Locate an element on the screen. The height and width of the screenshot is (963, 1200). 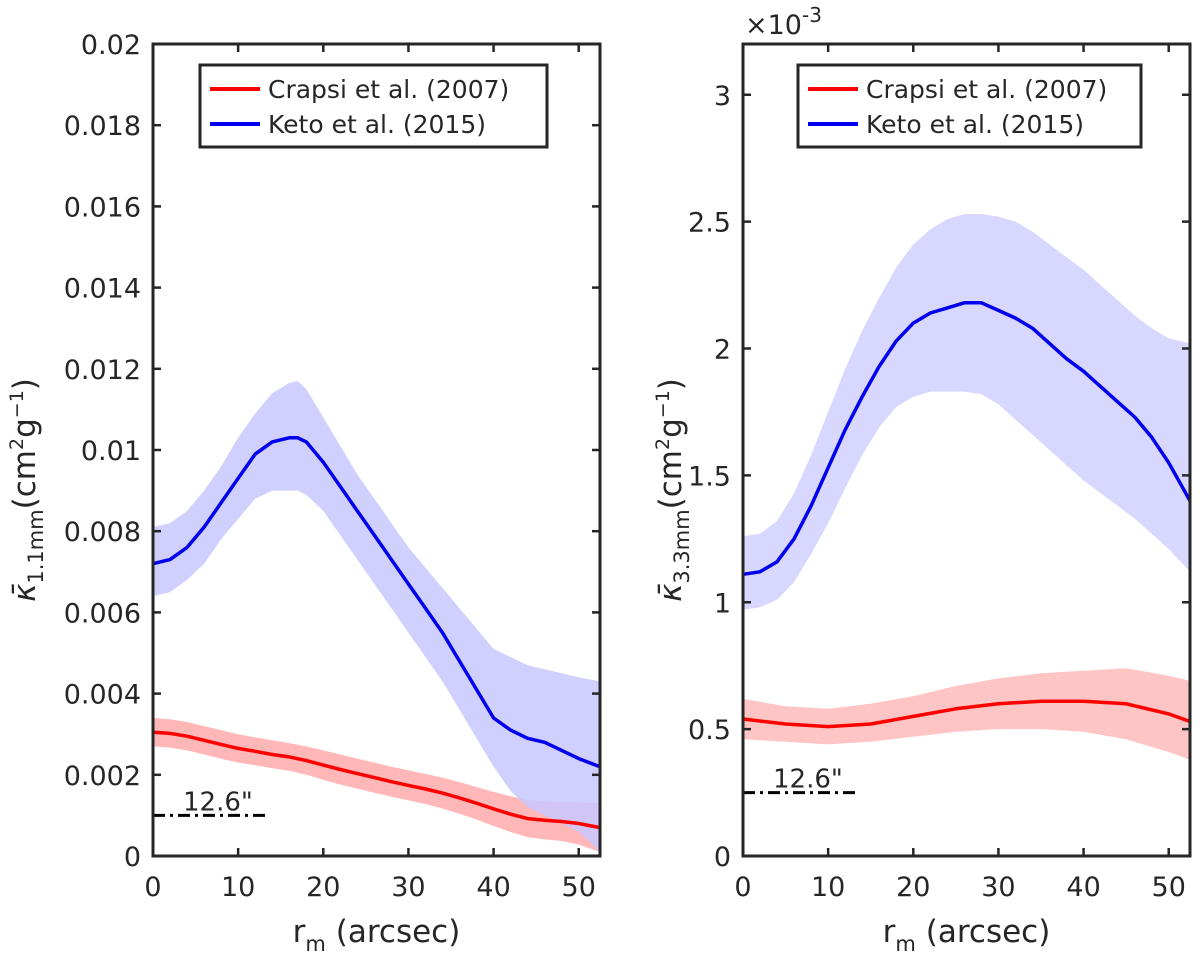
y-tick-label: 0.012 is located at coordinates (102, 370).